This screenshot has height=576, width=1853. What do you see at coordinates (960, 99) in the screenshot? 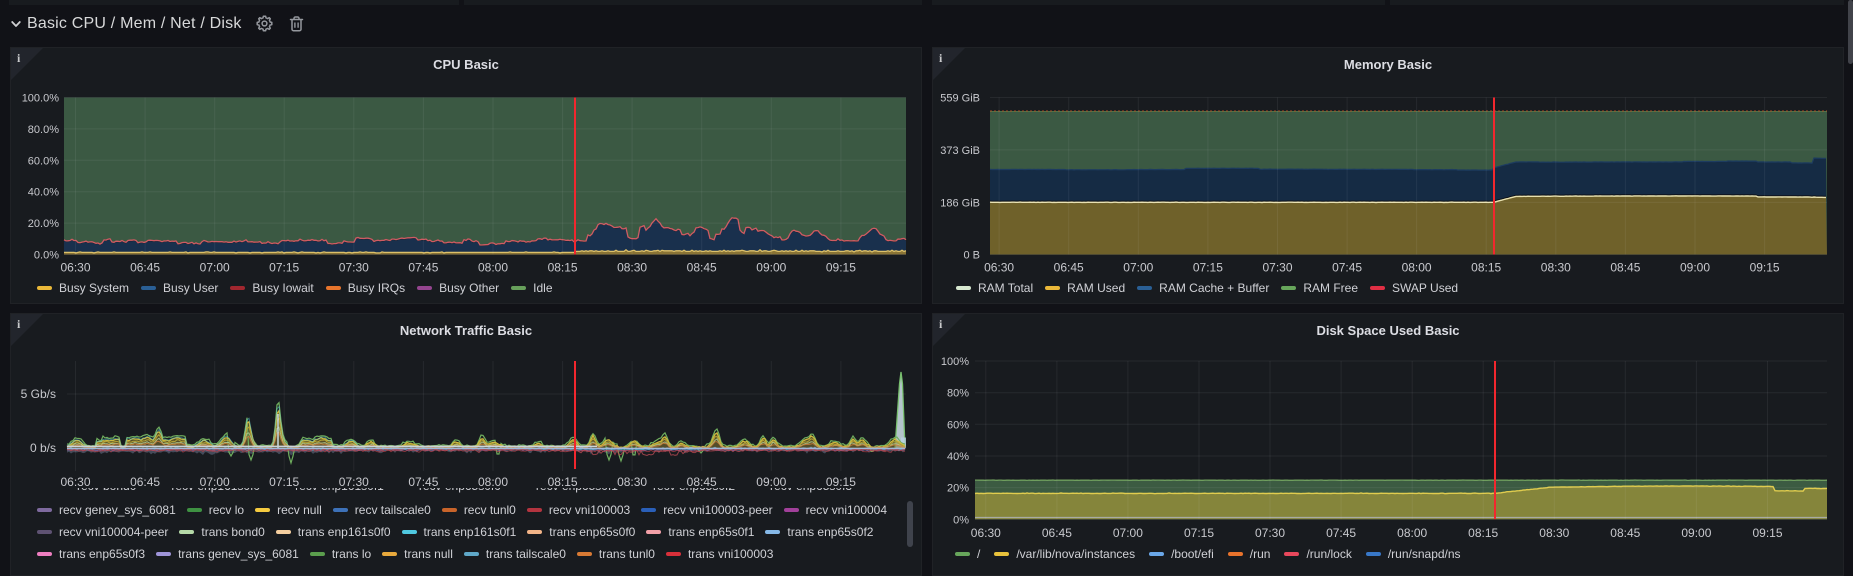
I see `svg-text: 559 GiB` at bounding box center [960, 99].